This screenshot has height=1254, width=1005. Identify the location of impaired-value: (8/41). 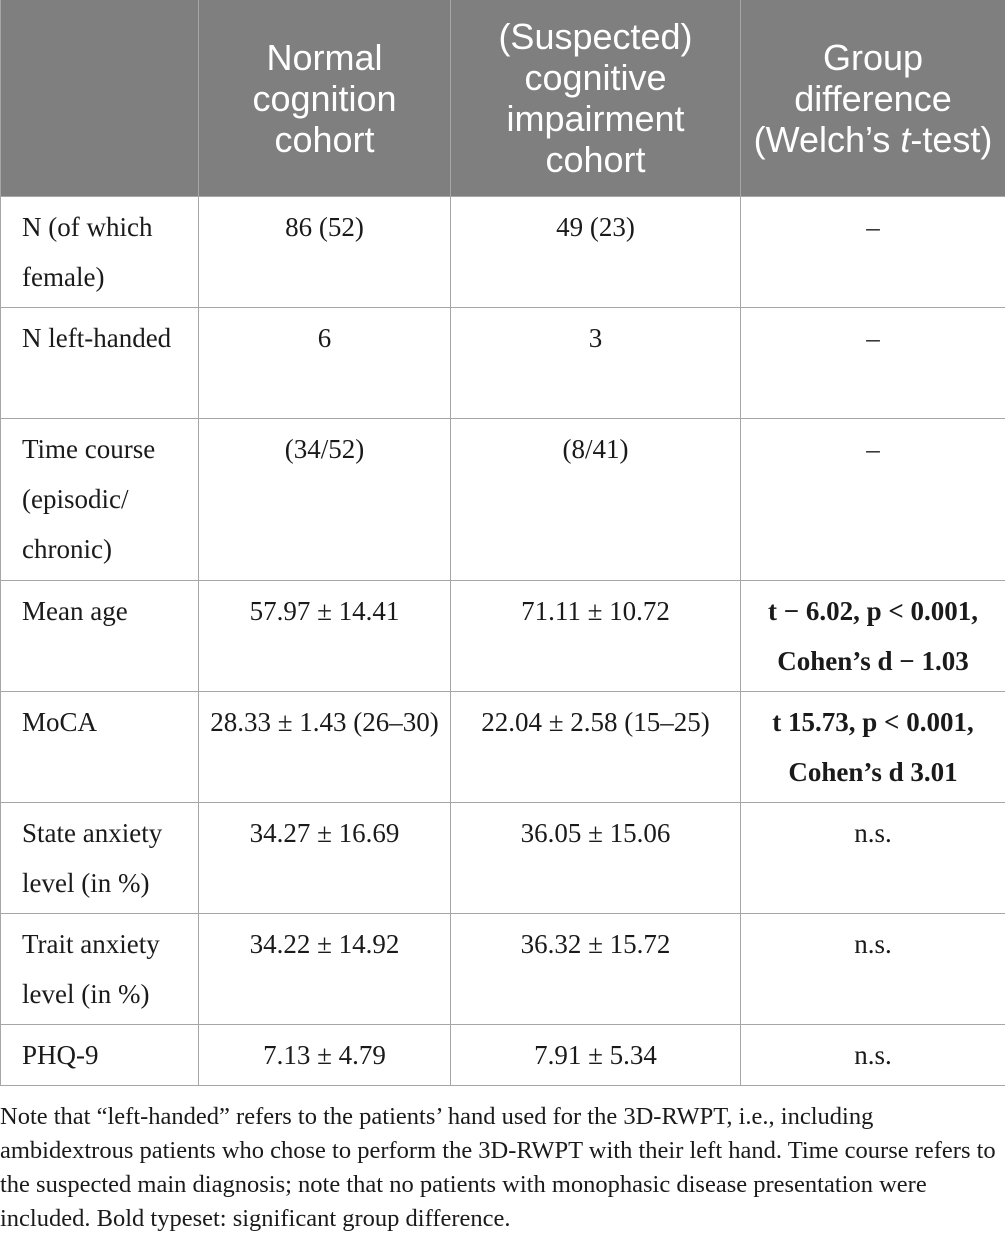
(595, 499).